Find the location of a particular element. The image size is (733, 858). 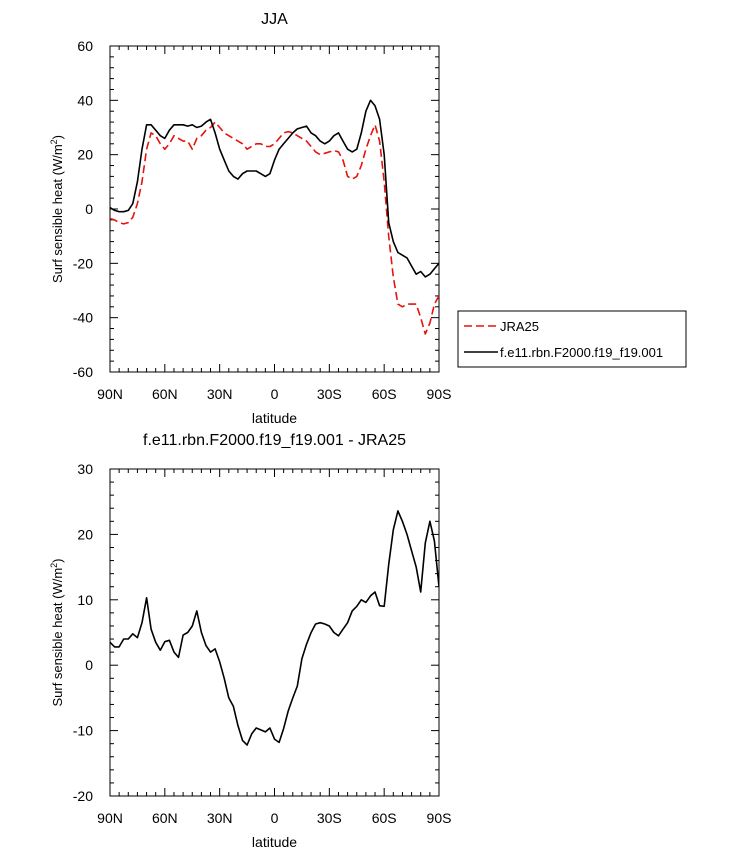

y-tick-label: -10 is located at coordinates (83, 731).